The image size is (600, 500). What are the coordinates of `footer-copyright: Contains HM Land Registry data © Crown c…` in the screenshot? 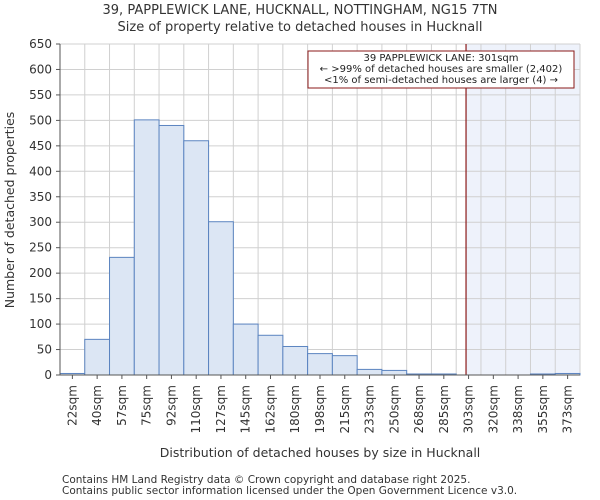 It's located at (266, 480).